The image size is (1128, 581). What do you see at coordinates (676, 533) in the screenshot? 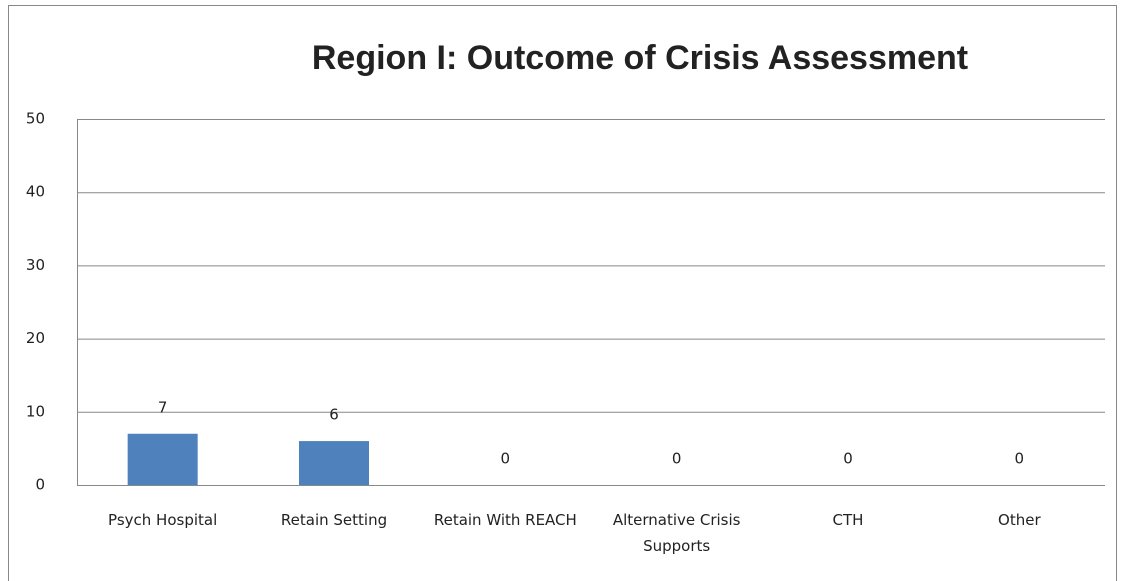
I see `x-tick-label: Alternative Crisis Supports` at bounding box center [676, 533].